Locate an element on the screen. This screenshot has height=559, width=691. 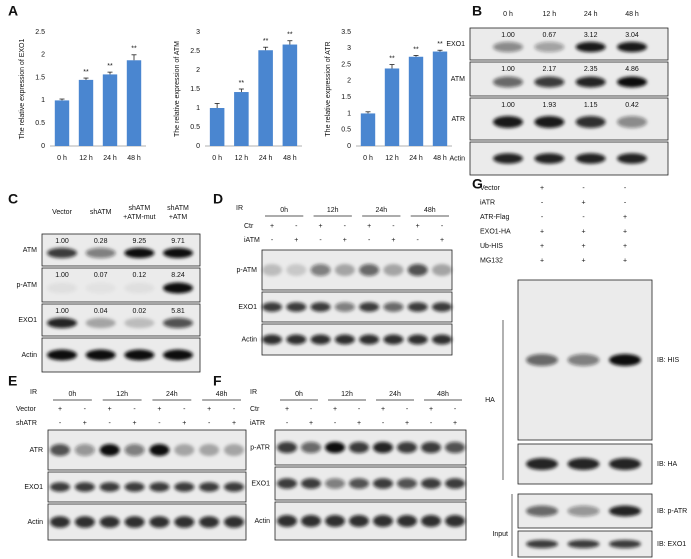
quant-value: 2.35 is located at coordinates (591, 69).